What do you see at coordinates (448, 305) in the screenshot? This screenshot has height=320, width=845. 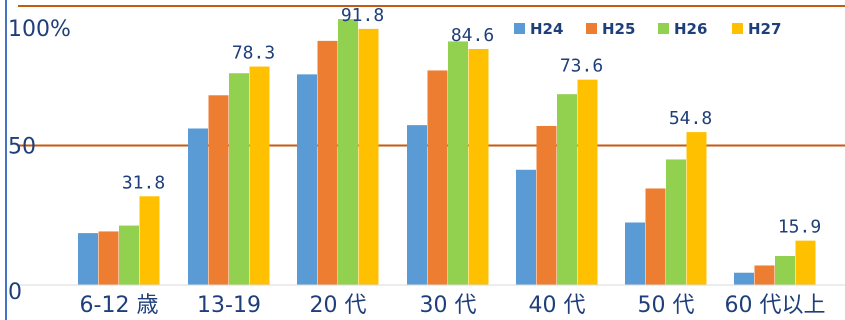 I see `x-category-label: 30 代` at bounding box center [448, 305].